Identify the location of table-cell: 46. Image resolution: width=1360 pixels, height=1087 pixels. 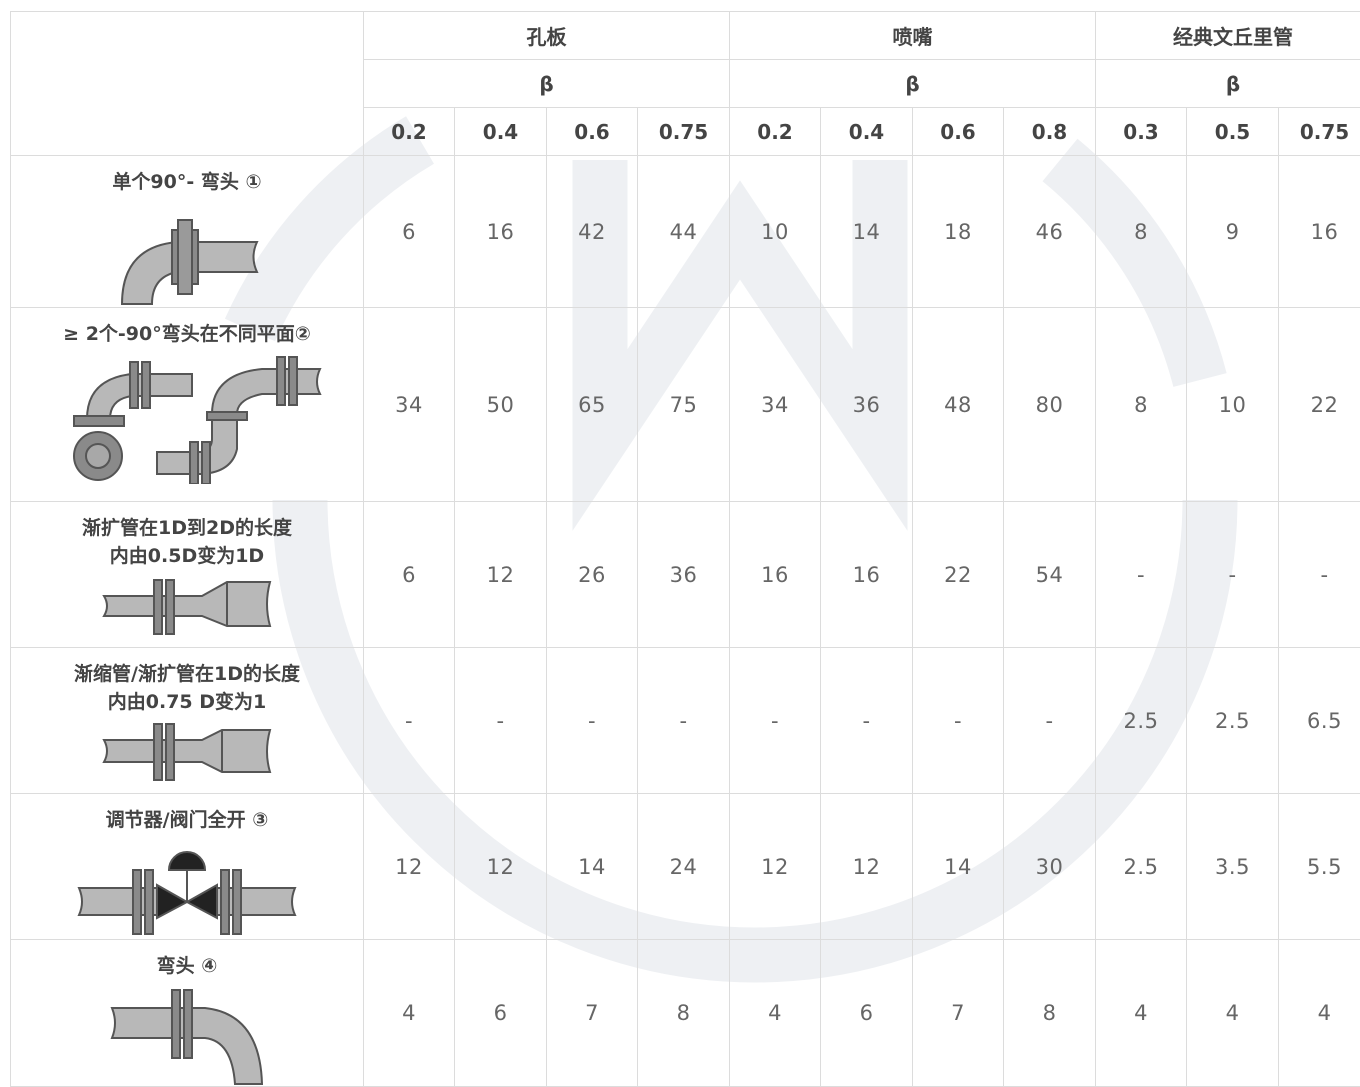
(1050, 232).